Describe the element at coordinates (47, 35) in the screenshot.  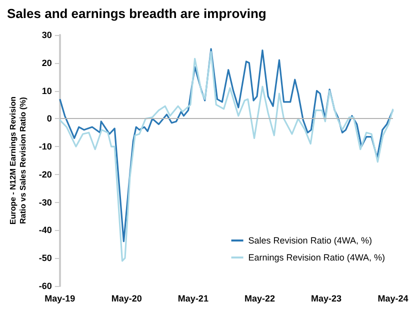
I see `y-tick-label: 30` at that location.